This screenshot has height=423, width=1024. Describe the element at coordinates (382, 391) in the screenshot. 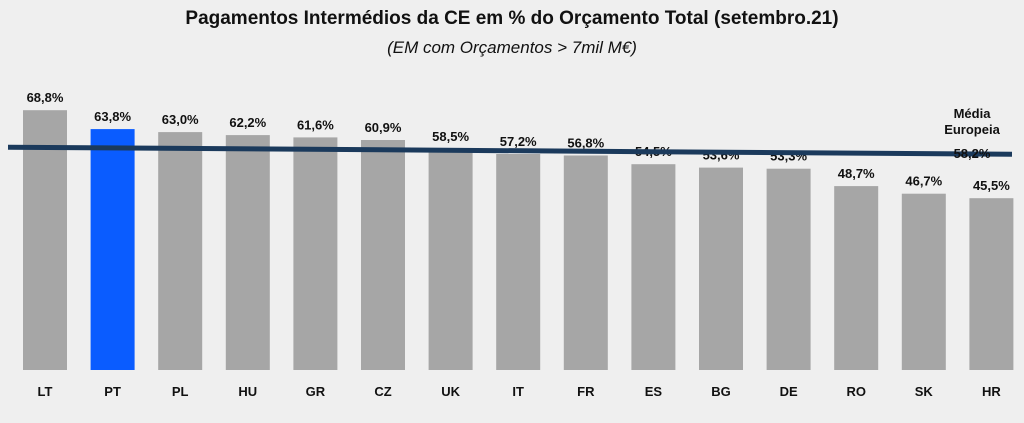

I see `category-label-cz: CZ` at that location.